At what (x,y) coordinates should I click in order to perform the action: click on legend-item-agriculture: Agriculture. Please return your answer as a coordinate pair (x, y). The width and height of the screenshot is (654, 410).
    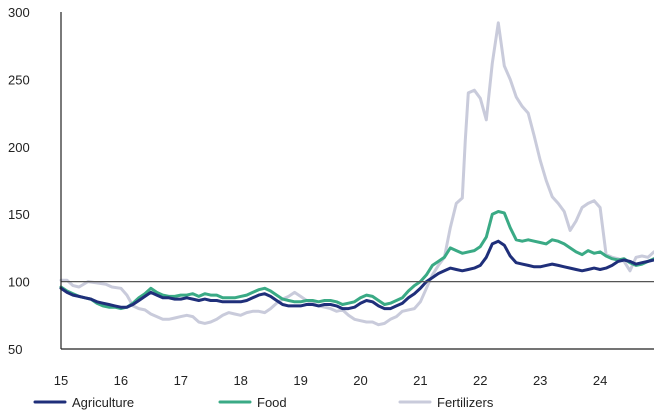
    Looking at the image, I should click on (83, 402).